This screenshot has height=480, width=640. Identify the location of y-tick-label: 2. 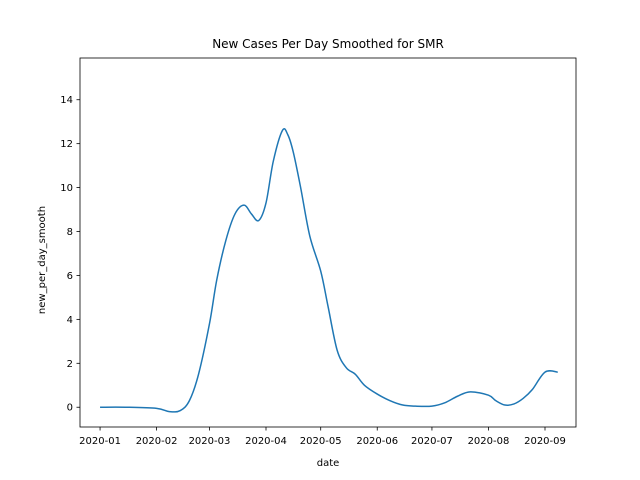
(70, 364).